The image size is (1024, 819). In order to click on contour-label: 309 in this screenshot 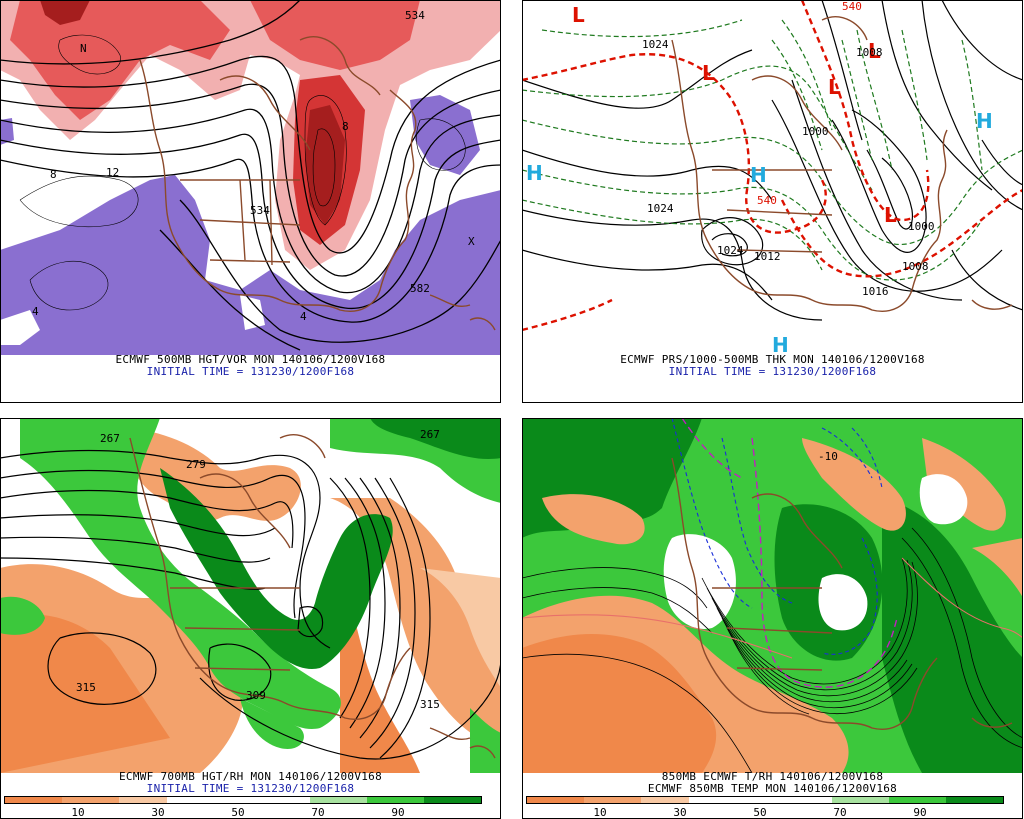, I will do `click(256, 695)`.